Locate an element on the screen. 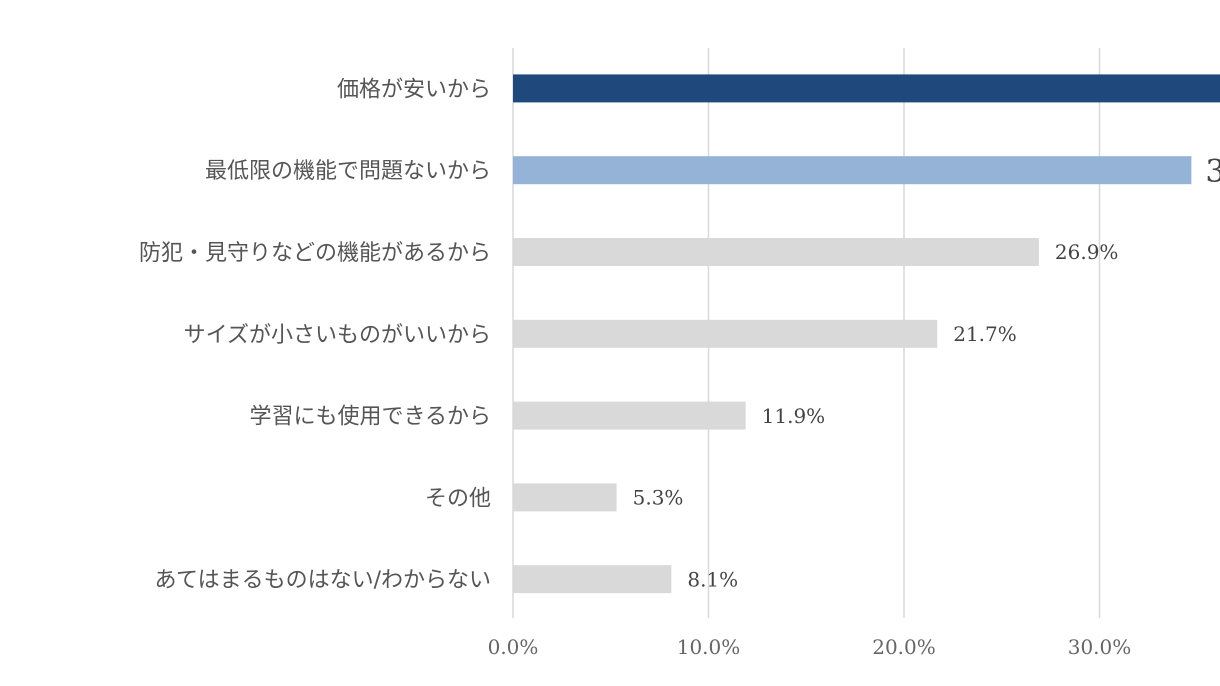 The image size is (1220, 686). data-label-3: 21.7% is located at coordinates (985, 334).